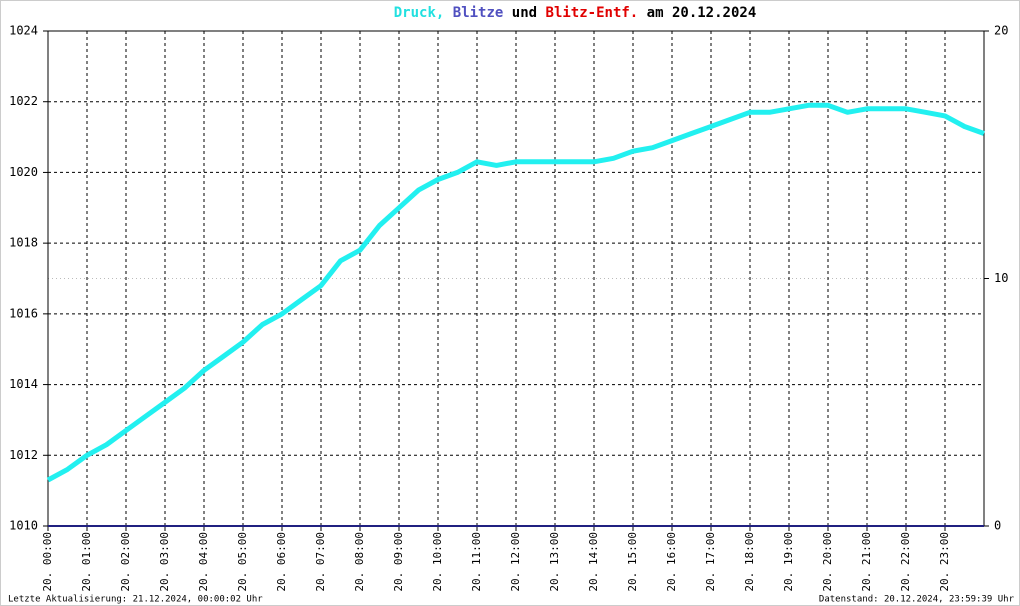  I want to click on x-tick-label: 20. 20:00, so click(827, 562).